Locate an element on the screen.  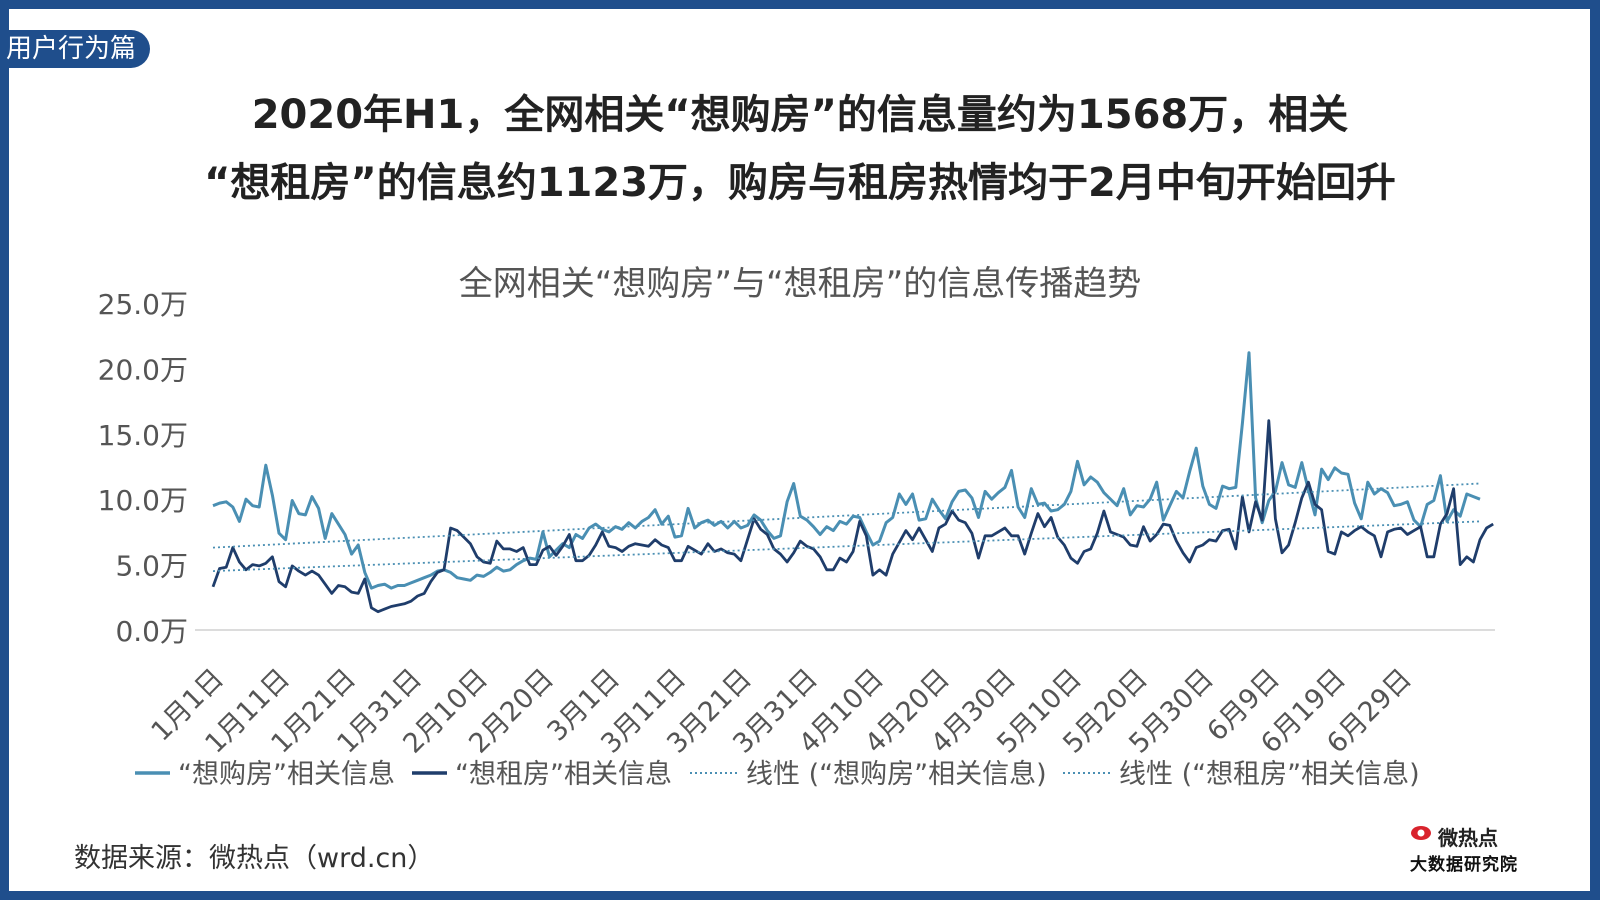
headline-line-2: “想租房”的信息约1123万，购房与租房热情均于2月中旬开始回升 is located at coordinates (800, 183).